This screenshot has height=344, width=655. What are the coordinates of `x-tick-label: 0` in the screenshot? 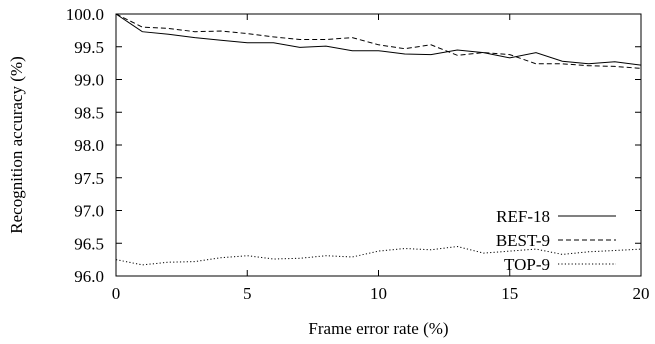 It's located at (116, 293).